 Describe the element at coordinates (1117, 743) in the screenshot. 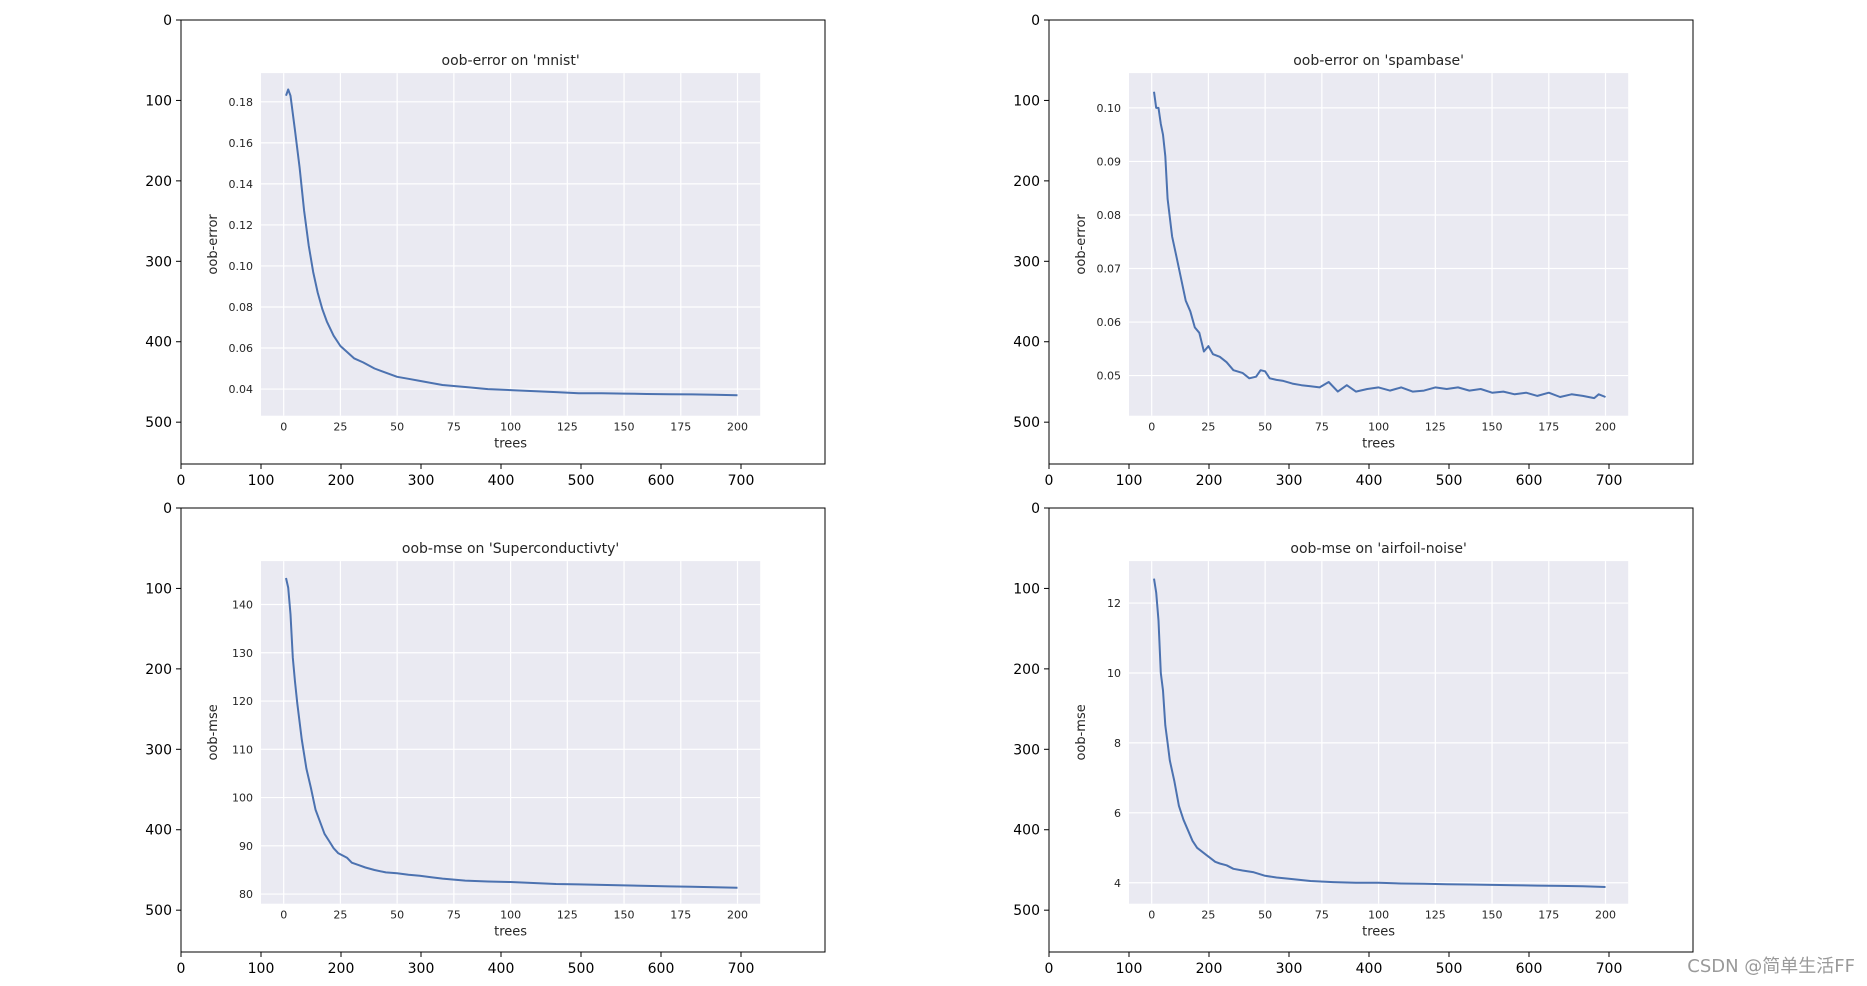

I see `y-tick-label: 8` at that location.